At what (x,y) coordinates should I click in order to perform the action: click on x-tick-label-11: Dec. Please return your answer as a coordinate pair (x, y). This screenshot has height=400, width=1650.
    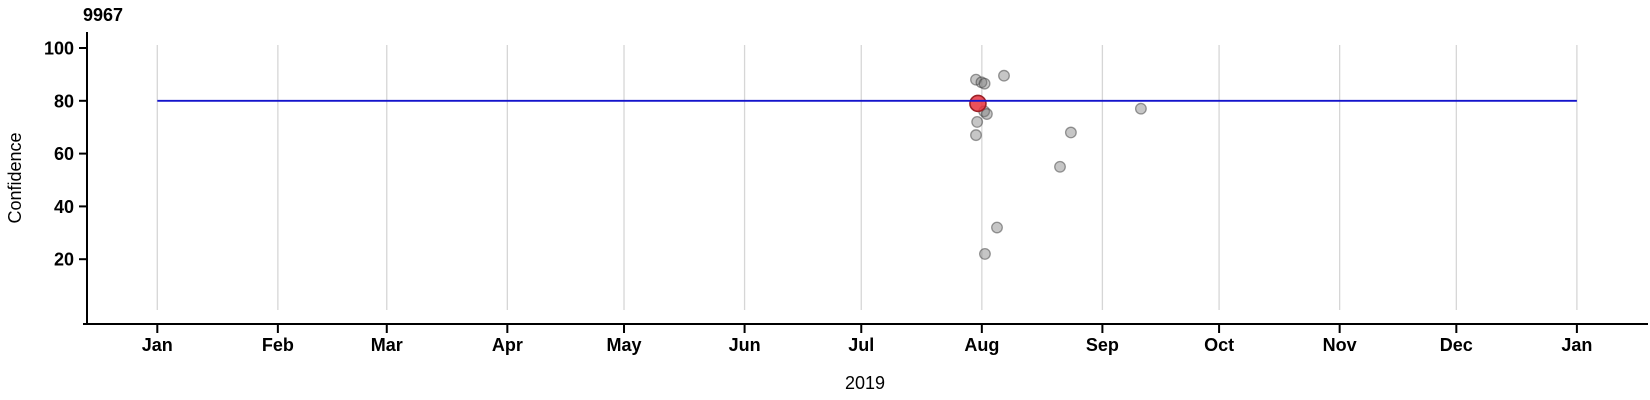
    Looking at the image, I should click on (1456, 345).